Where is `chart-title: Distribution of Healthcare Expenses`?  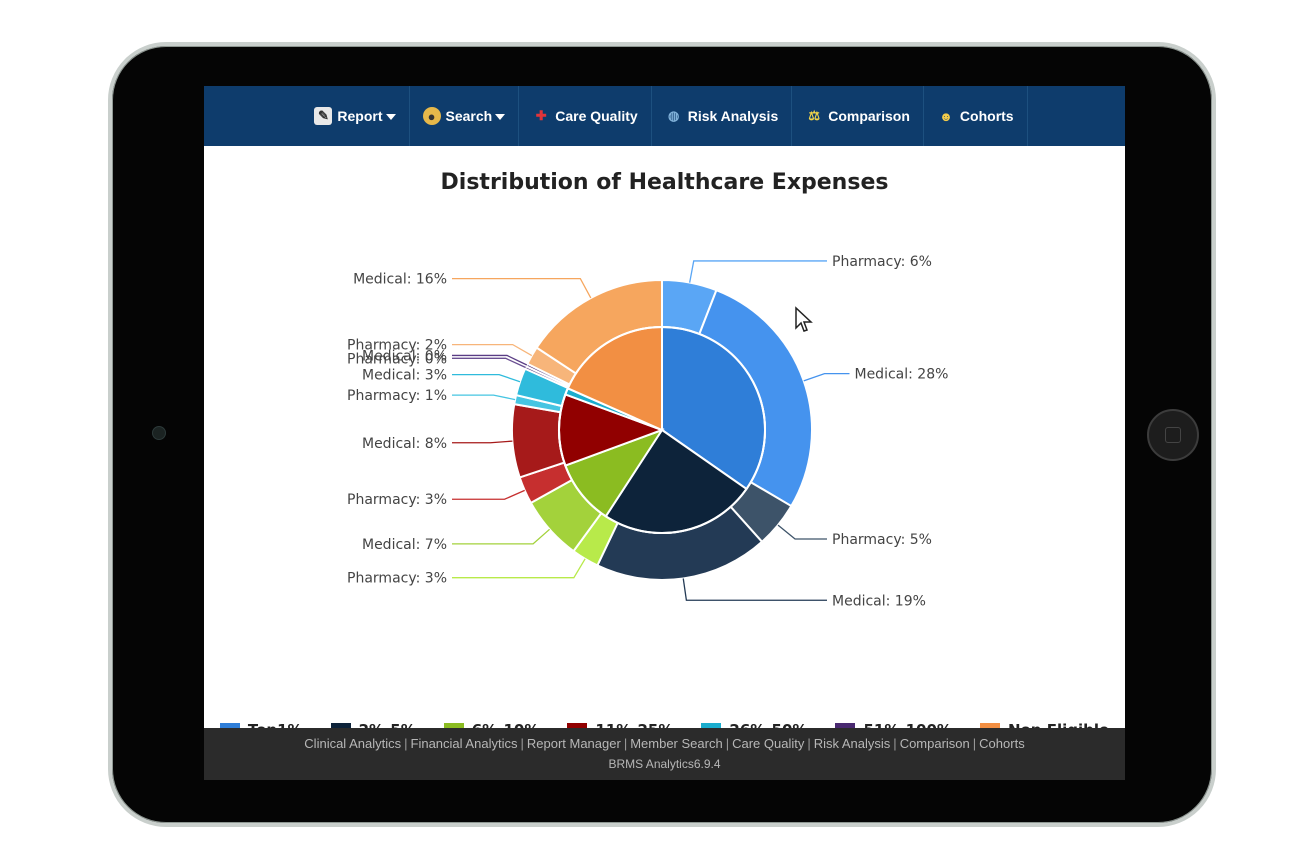 chart-title: Distribution of Healthcare Expenses is located at coordinates (664, 182).